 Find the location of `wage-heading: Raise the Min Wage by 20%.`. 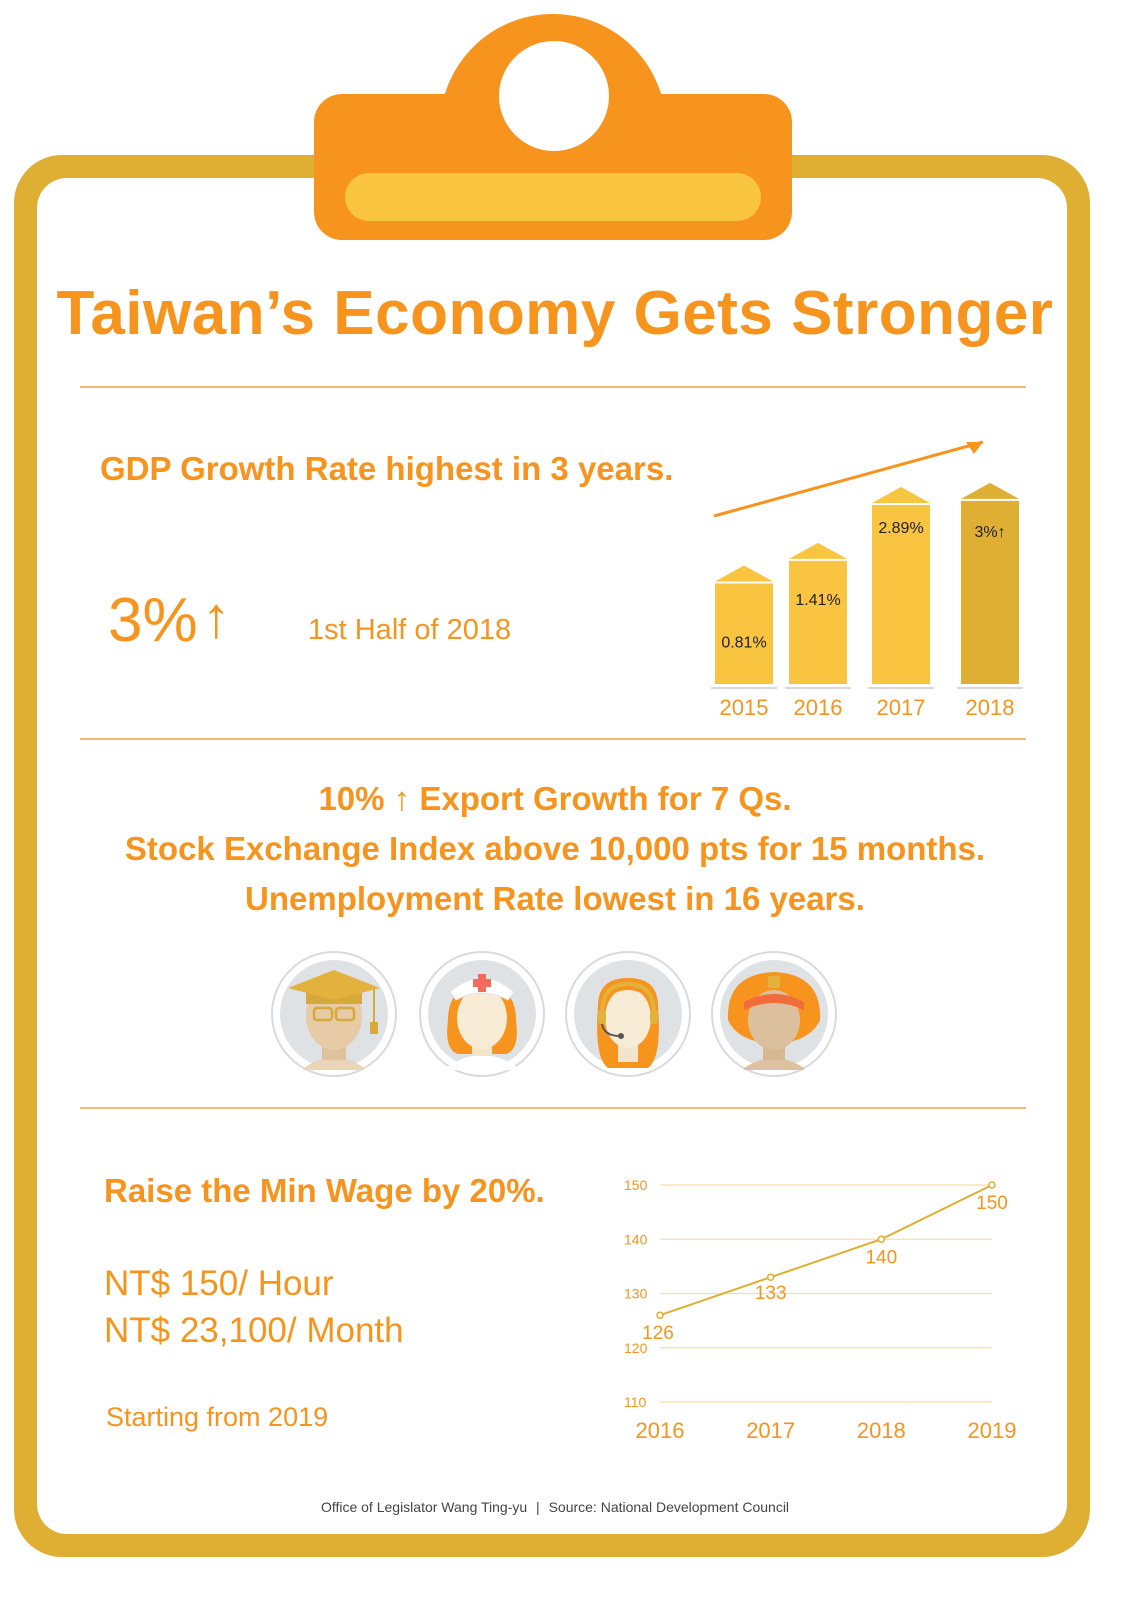

wage-heading: Raise the Min Wage by 20%. is located at coordinates (324, 1190).